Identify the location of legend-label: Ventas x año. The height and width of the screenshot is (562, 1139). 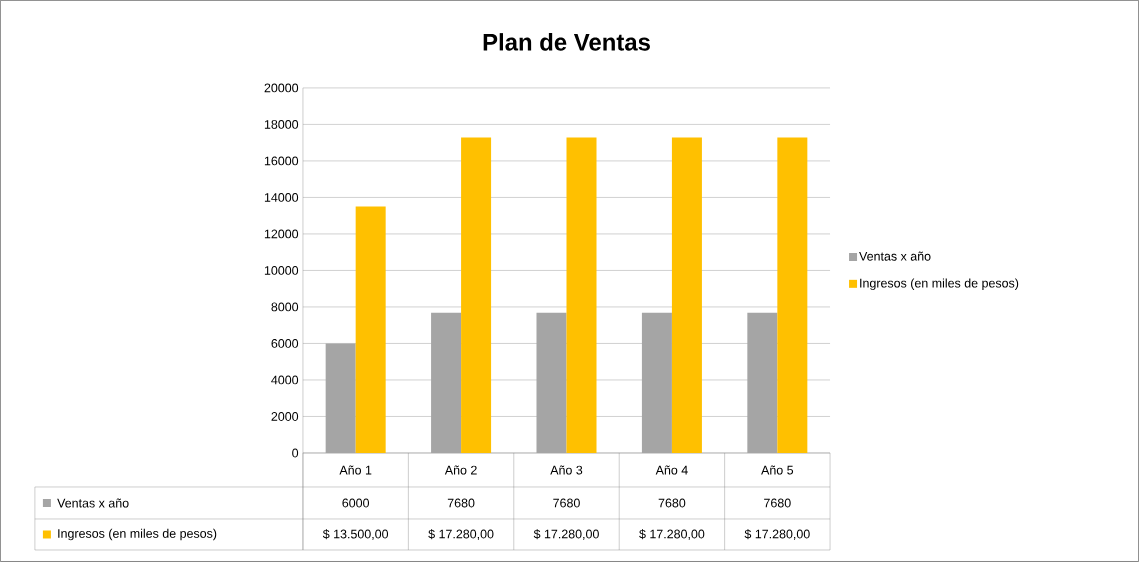
(895, 256).